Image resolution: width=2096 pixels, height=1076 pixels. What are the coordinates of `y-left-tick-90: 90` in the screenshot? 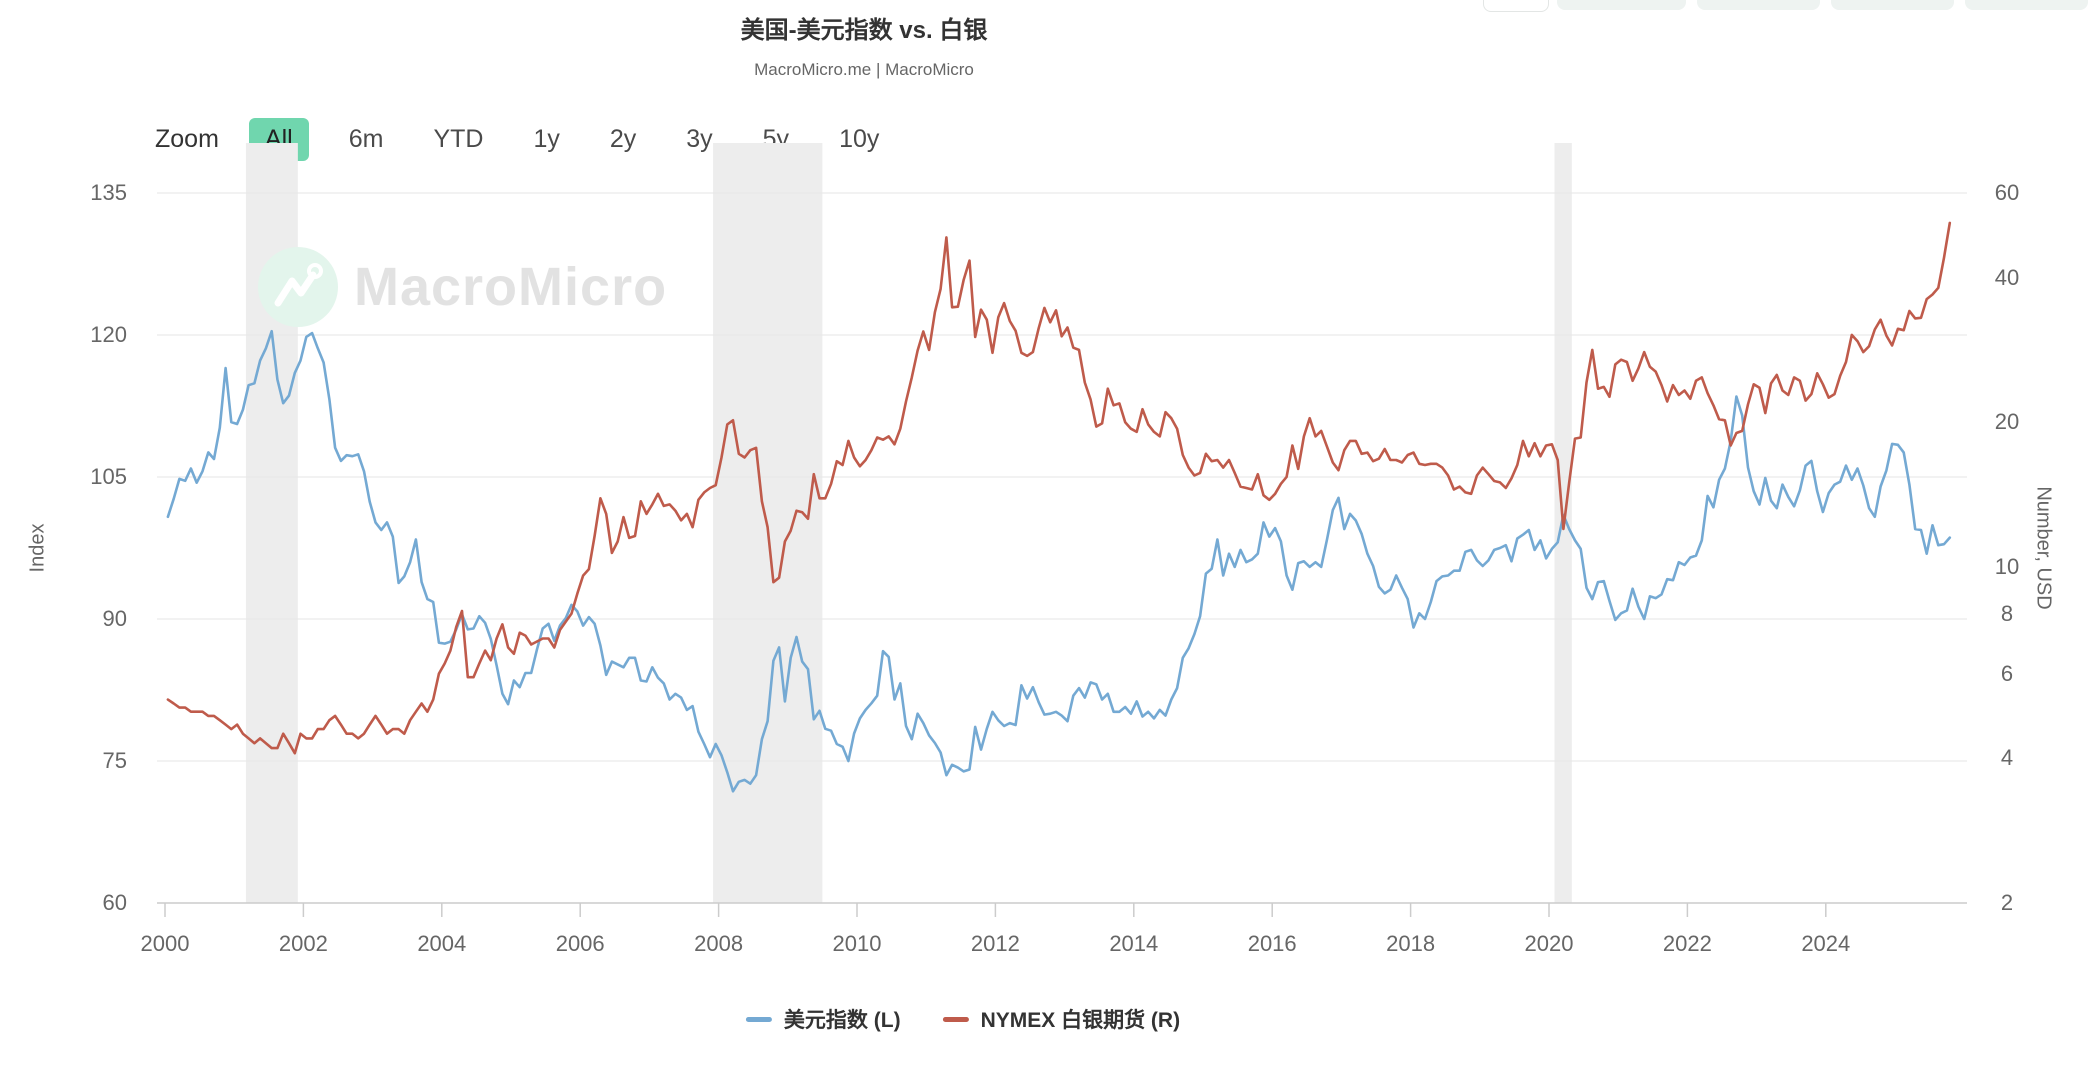 It's located at (114, 618).